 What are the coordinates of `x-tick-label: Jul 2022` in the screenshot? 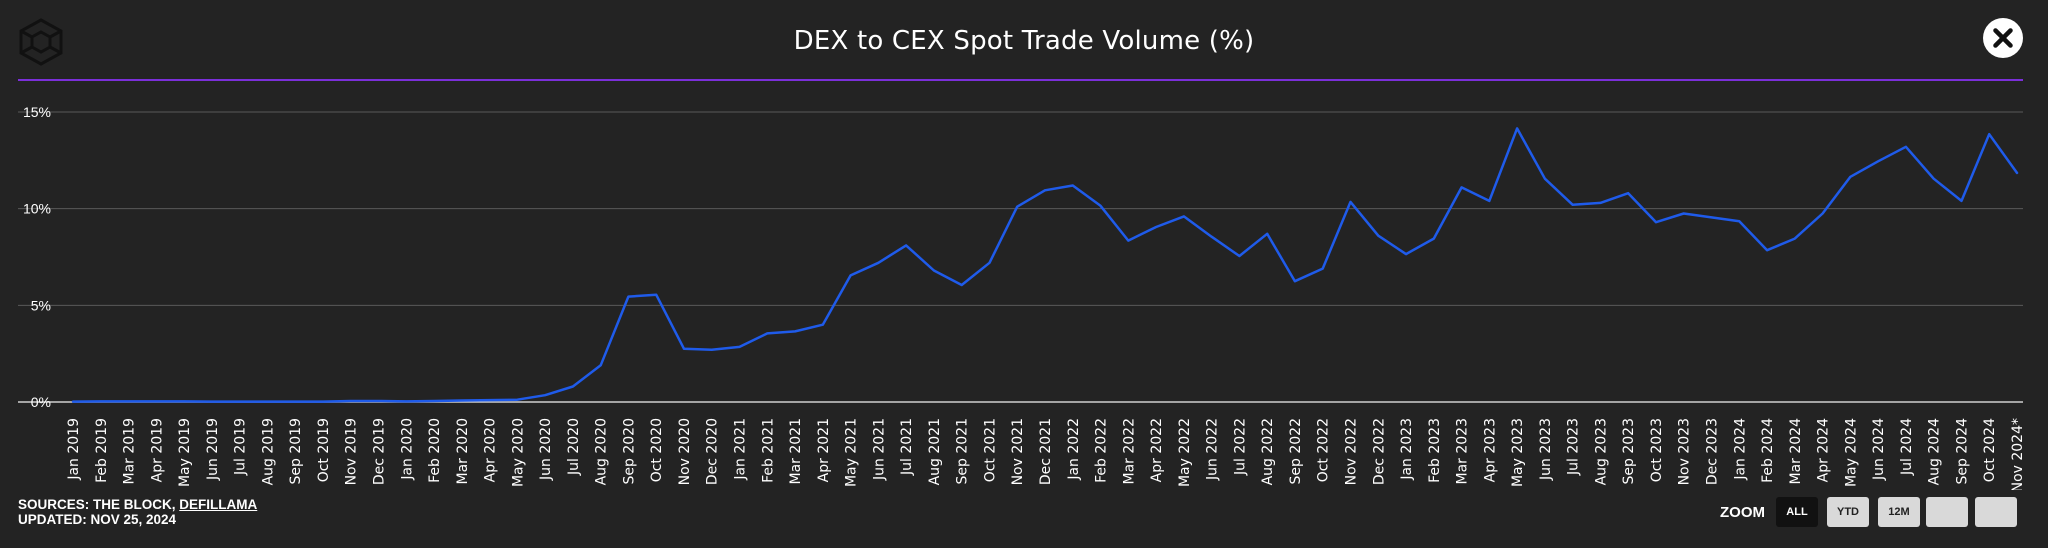 It's located at (1240, 447).